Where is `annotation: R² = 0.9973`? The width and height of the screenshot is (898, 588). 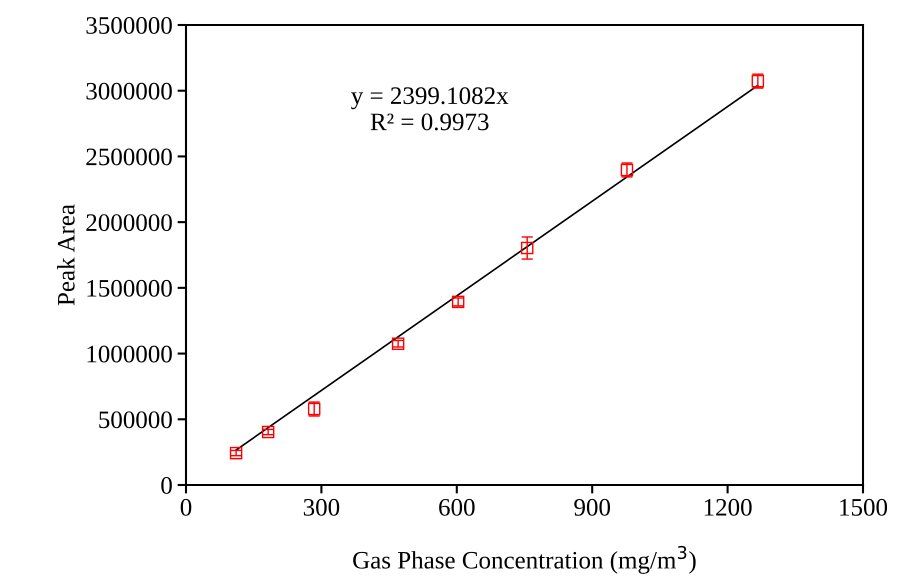
annotation: R² = 0.9973 is located at coordinates (429, 121).